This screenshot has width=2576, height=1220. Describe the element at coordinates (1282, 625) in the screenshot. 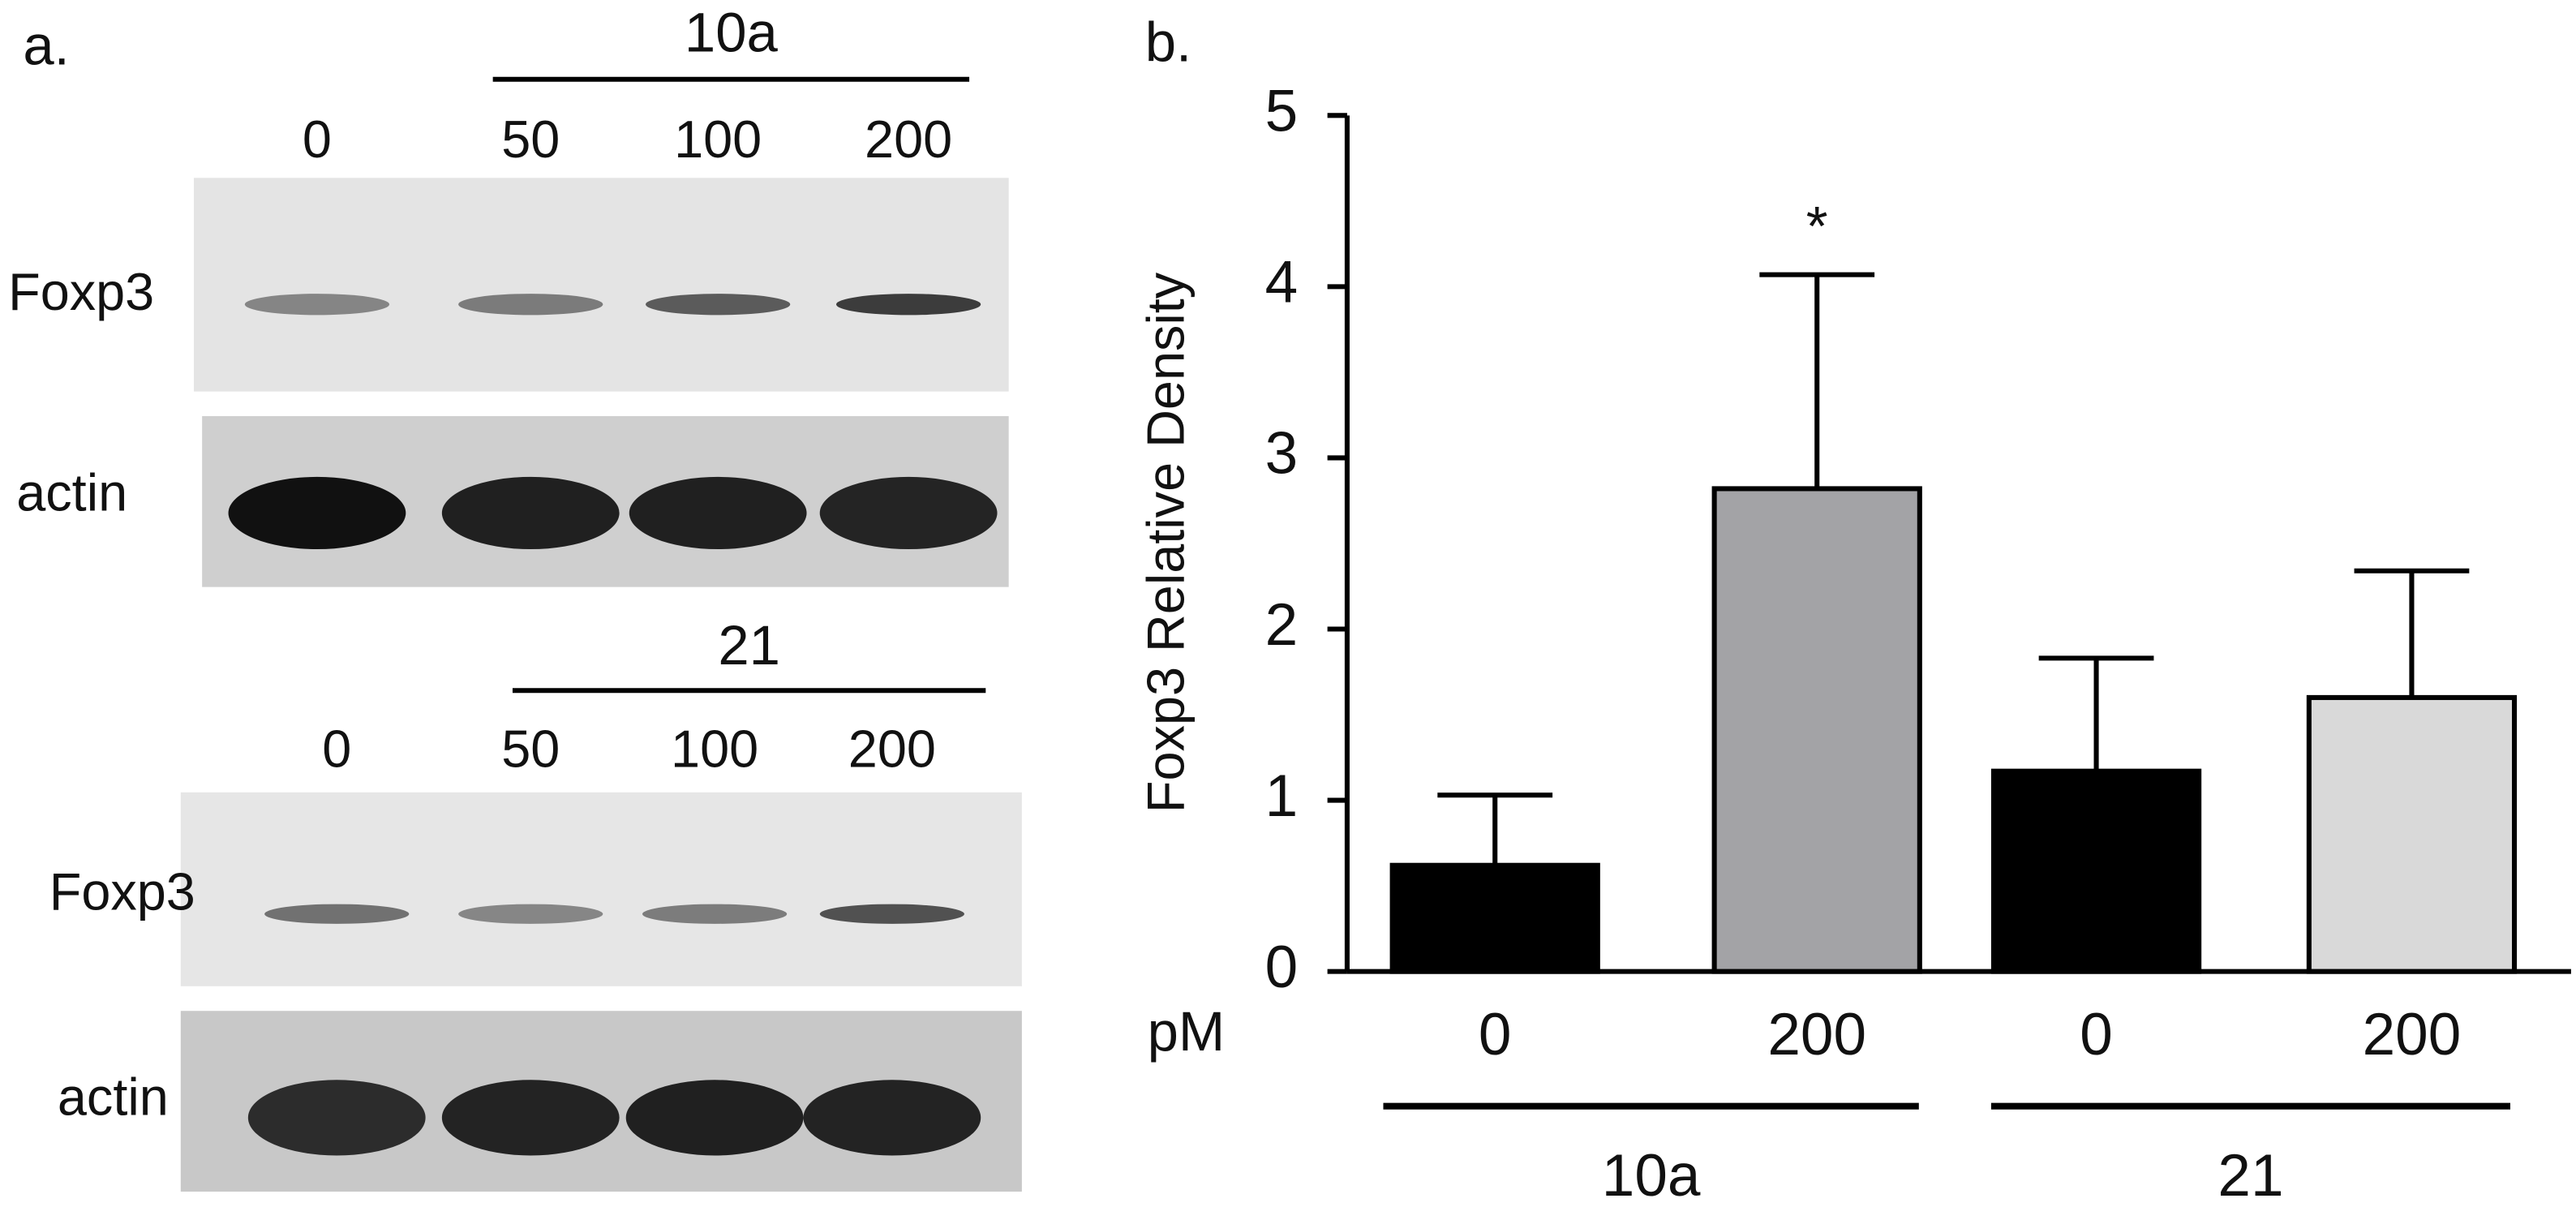

I see `y-tick-label: 2` at that location.